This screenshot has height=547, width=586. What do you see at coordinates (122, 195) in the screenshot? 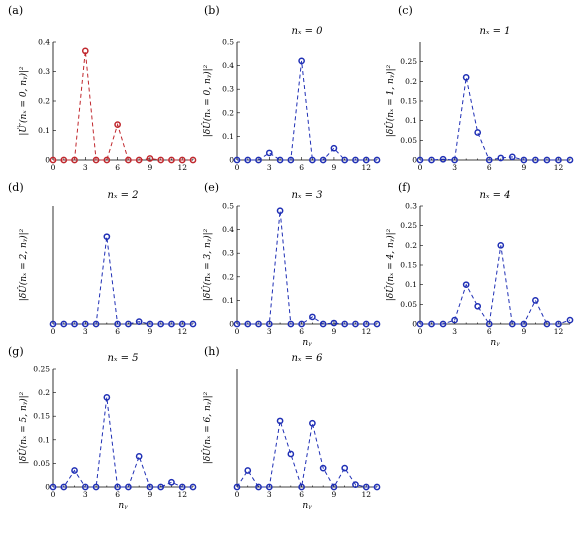
I see `panel-title: nₓ = 2` at bounding box center [122, 195].